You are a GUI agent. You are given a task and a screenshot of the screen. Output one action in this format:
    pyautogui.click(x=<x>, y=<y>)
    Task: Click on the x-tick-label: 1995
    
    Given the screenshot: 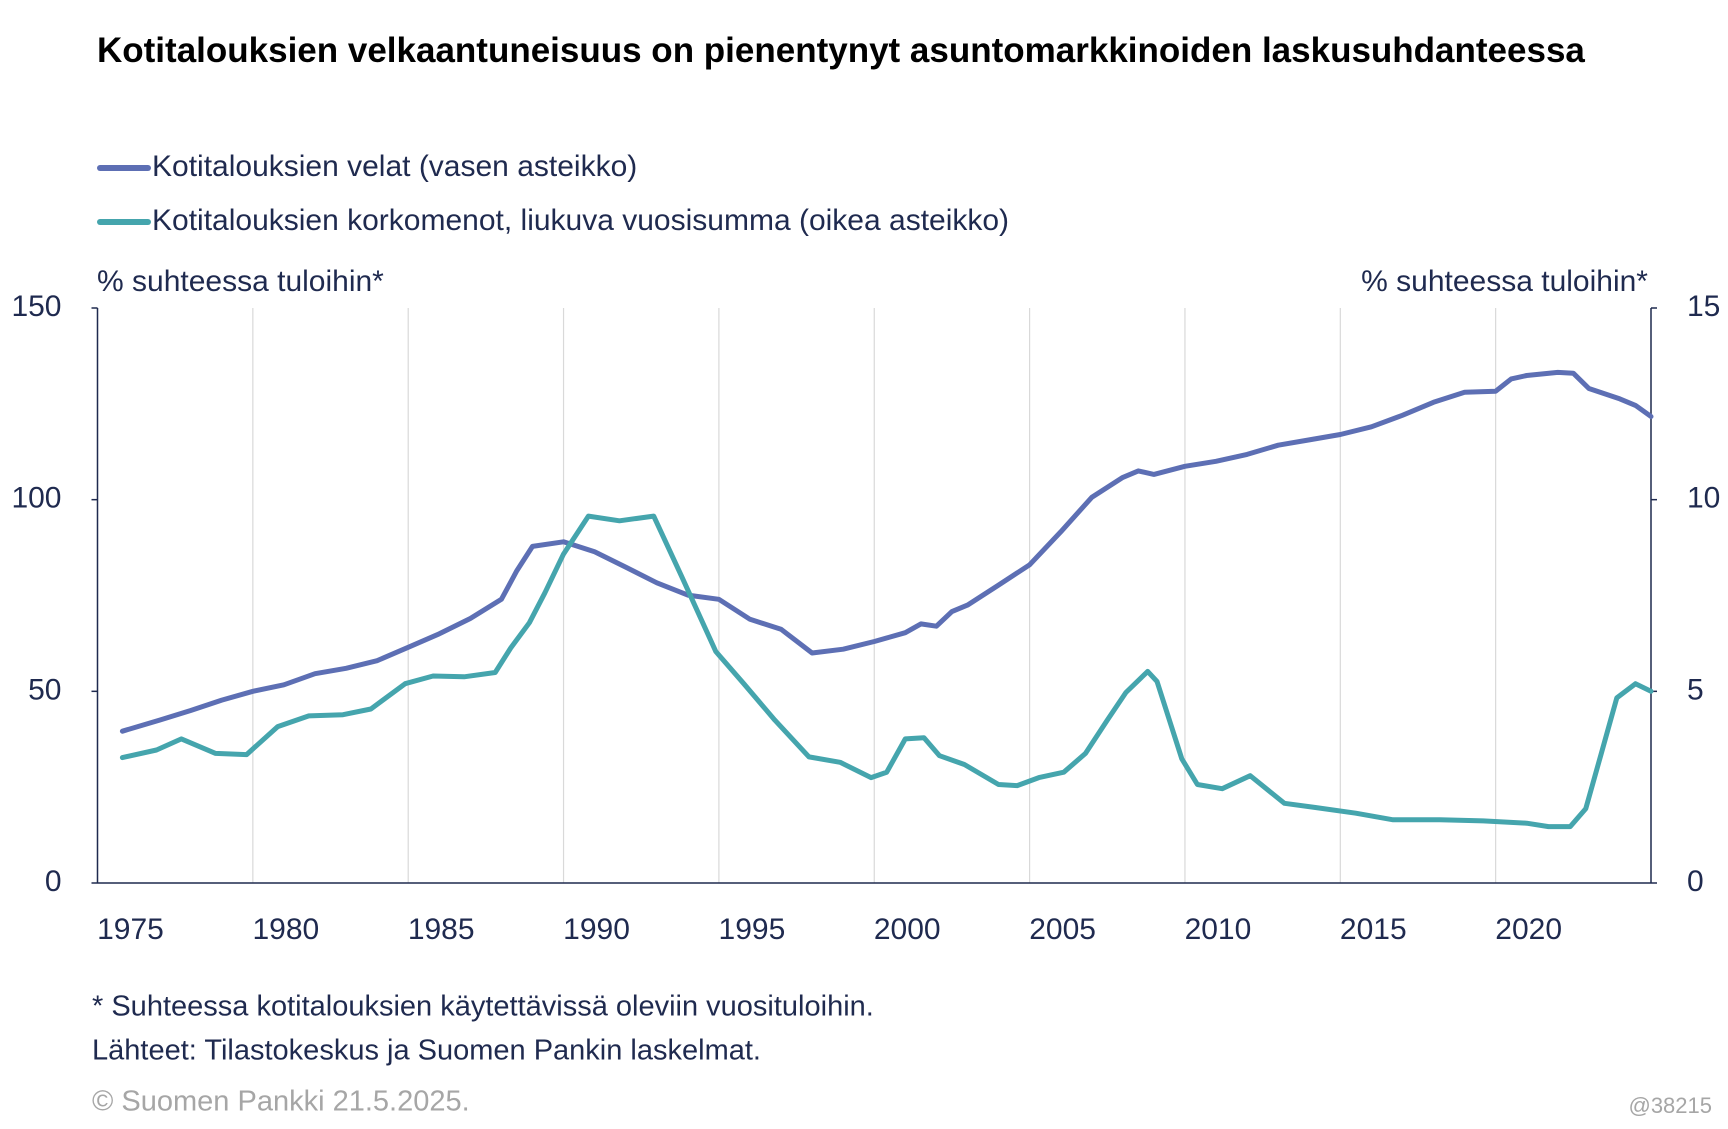 What is the action you would take?
    pyautogui.click(x=752, y=929)
    